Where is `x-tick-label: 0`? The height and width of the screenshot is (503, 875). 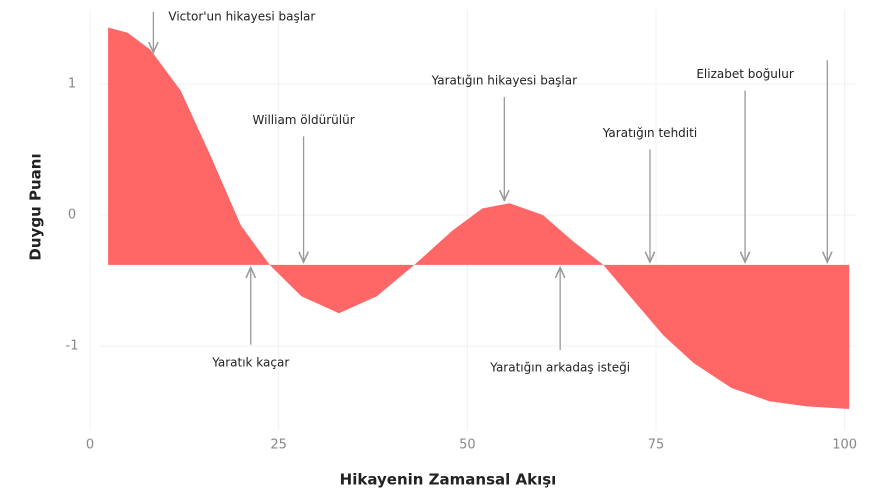 x-tick-label: 0 is located at coordinates (90, 445).